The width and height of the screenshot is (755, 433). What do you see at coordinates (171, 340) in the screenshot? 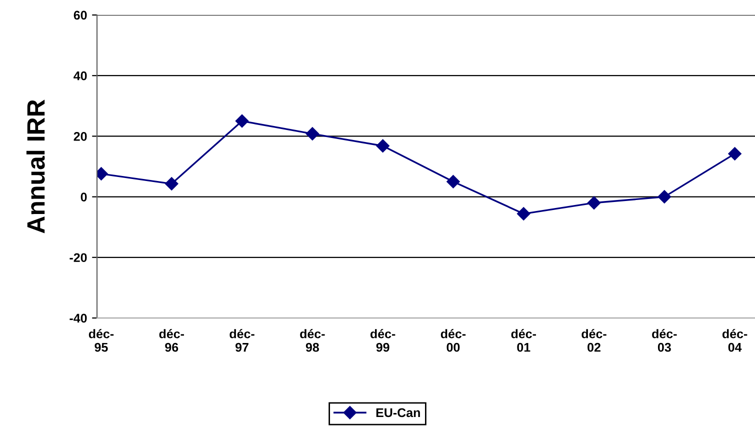
I see `x-tick-label: déc- 96` at bounding box center [171, 340].